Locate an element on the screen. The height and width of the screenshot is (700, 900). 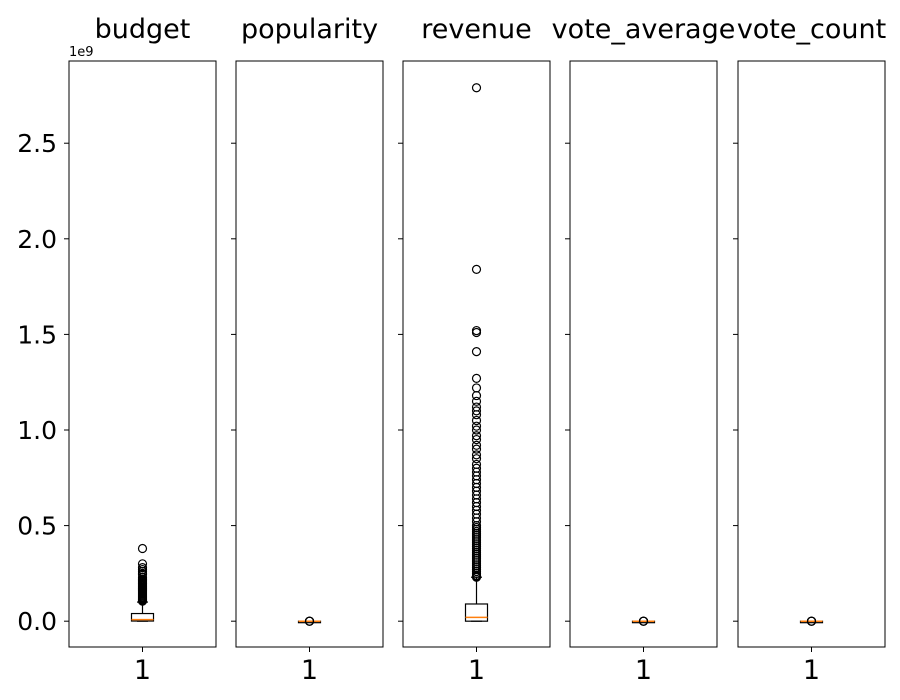
panel-title: popularity is located at coordinates (309, 29).